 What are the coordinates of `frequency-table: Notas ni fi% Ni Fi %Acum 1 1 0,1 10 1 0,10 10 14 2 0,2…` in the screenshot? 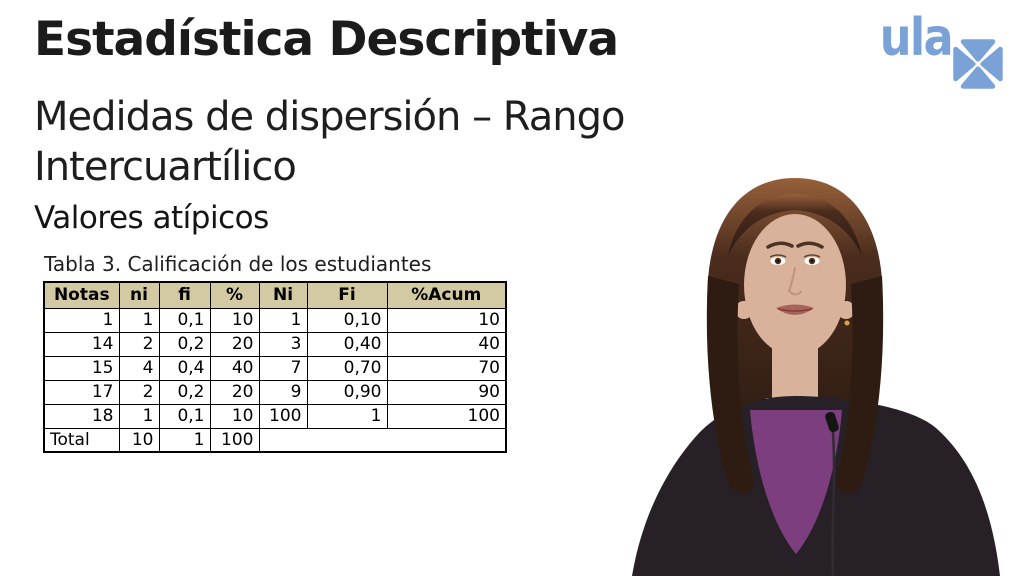 It's located at (275, 367).